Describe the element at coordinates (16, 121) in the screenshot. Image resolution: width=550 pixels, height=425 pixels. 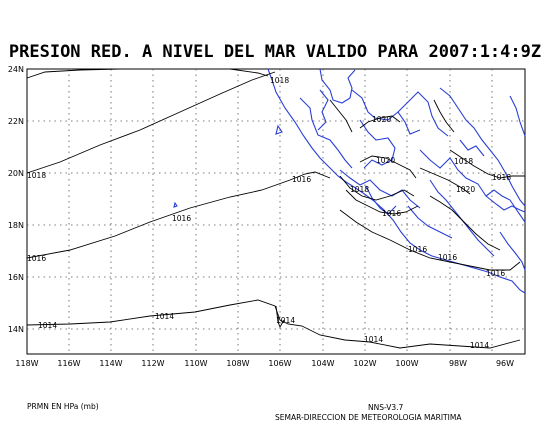
I see `lat-label: 22N` at that location.